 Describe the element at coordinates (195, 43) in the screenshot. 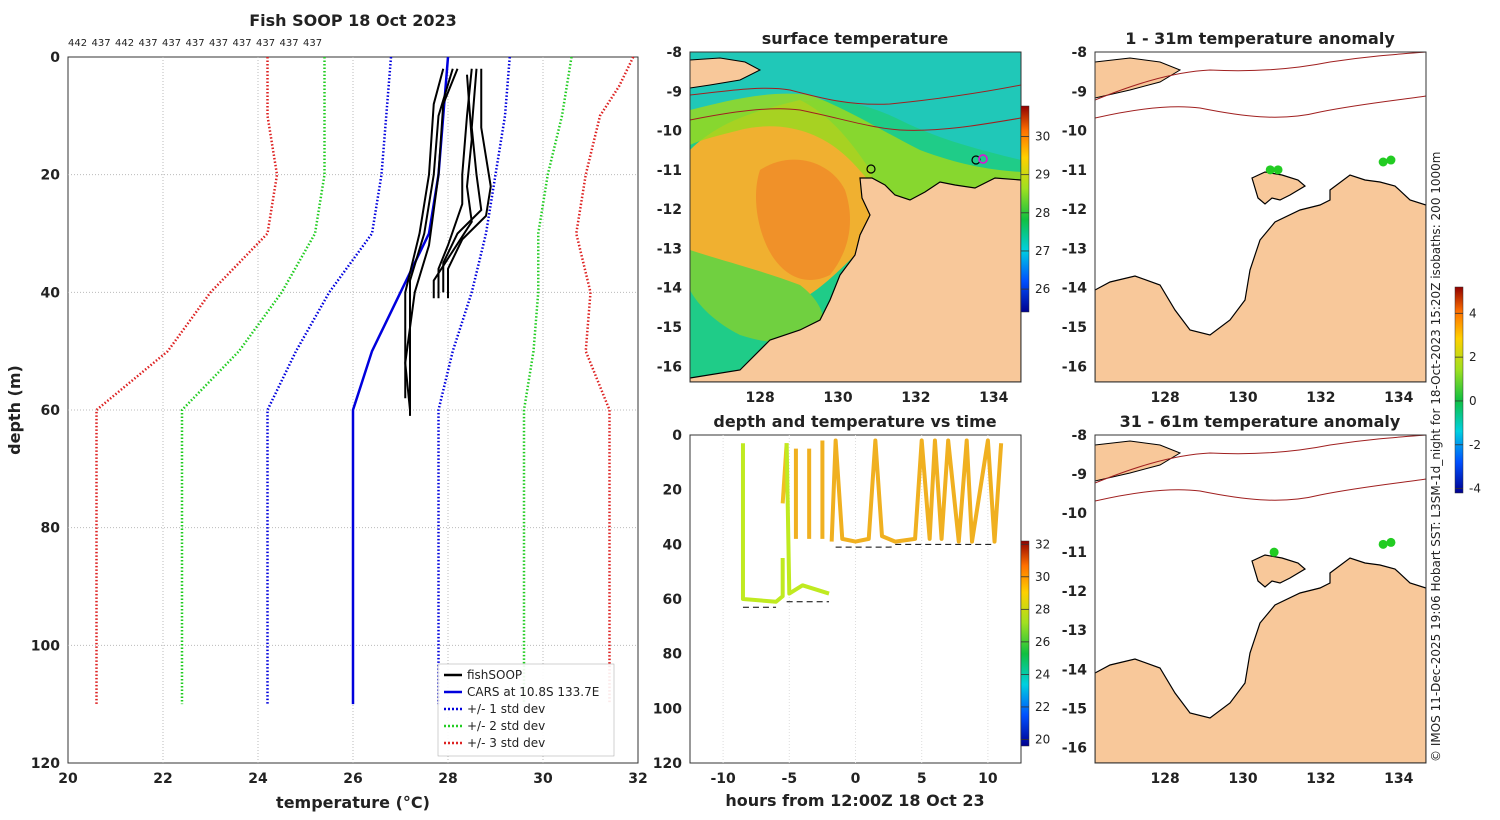

I see `profile-top-labels: 442 437 442 437 437 437 437 437 437 437 437` at that location.